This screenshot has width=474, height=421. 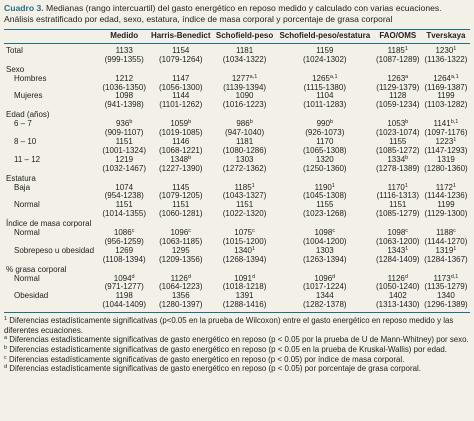 What do you see at coordinates (124, 187) in the screenshot?
I see `median: 1074` at bounding box center [124, 187].